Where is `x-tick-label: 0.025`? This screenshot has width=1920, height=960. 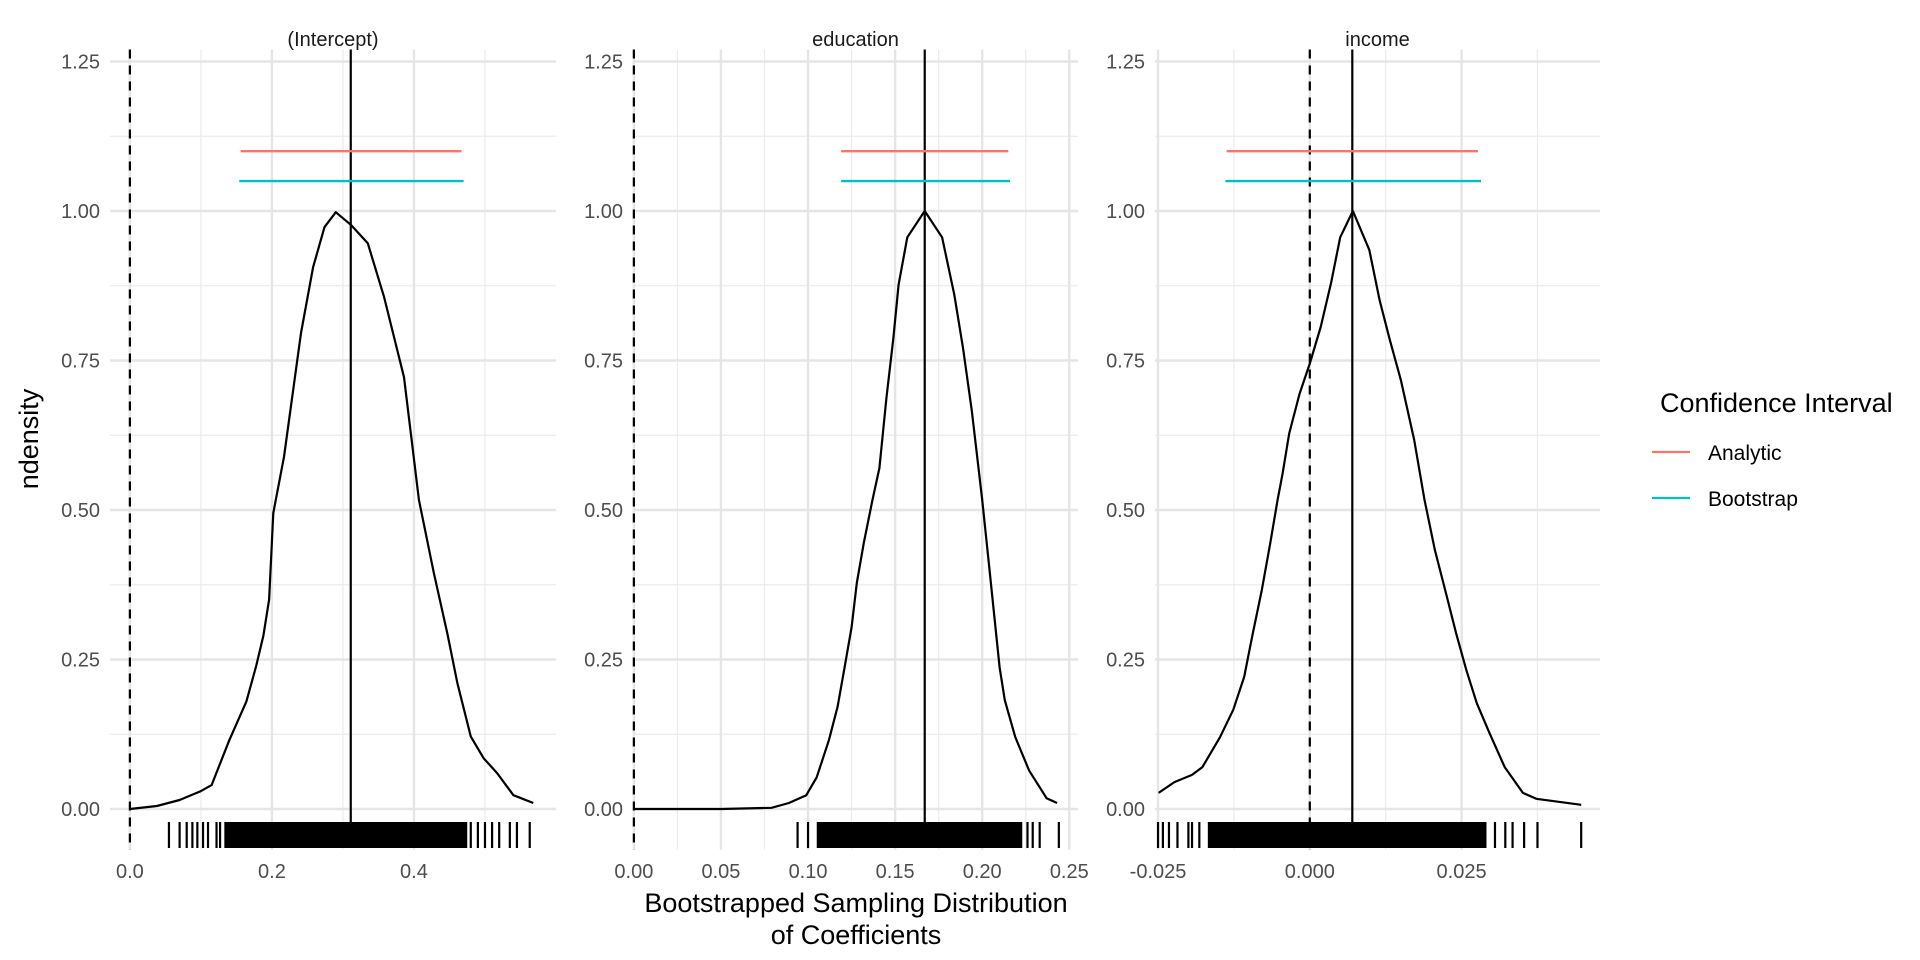
x-tick-label: 0.025 is located at coordinates (1462, 872).